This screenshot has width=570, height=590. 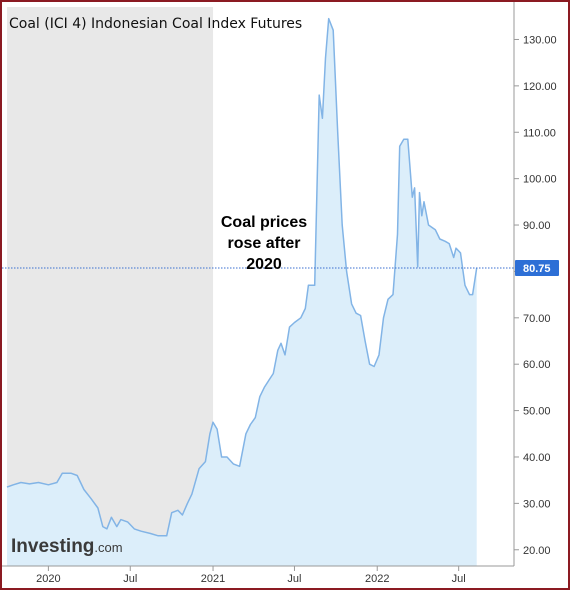 I want to click on x-tick-label: 2021, so click(x=213, y=579).